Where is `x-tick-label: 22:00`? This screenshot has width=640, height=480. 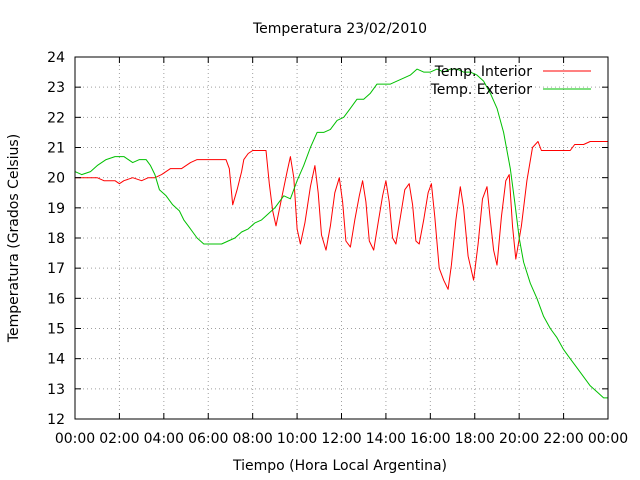
x-tick-label: 22:00 is located at coordinates (563, 439).